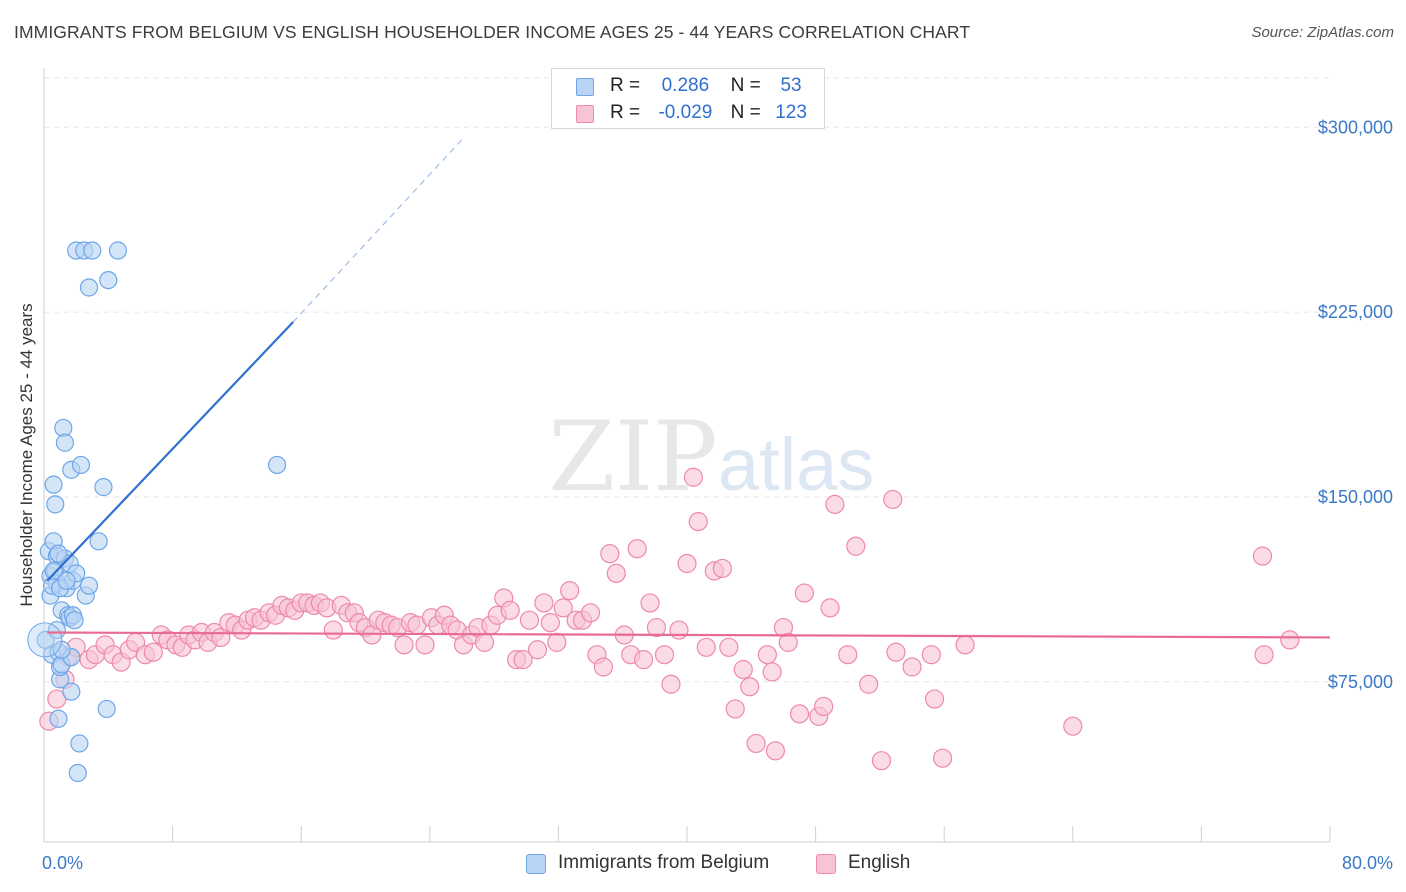  I want to click on belgium-point-large, so click(45, 640).